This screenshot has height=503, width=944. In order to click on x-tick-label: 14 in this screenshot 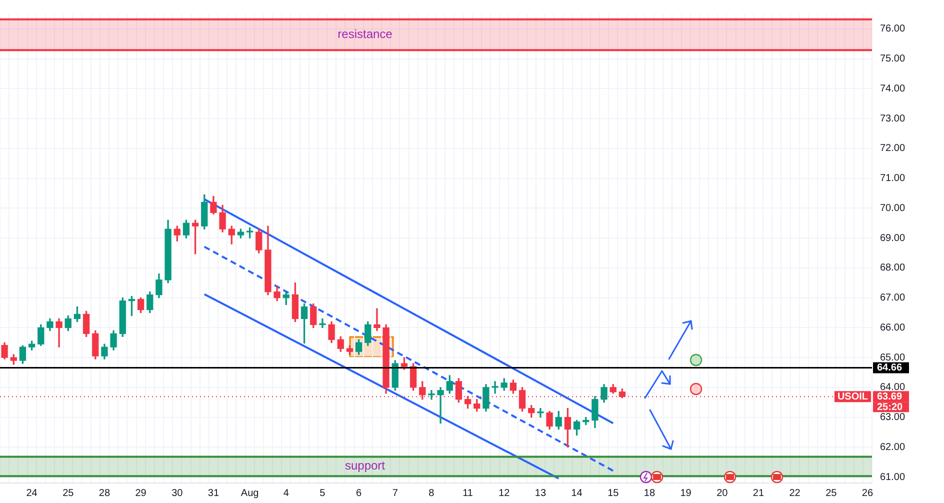, I will do `click(577, 493)`.